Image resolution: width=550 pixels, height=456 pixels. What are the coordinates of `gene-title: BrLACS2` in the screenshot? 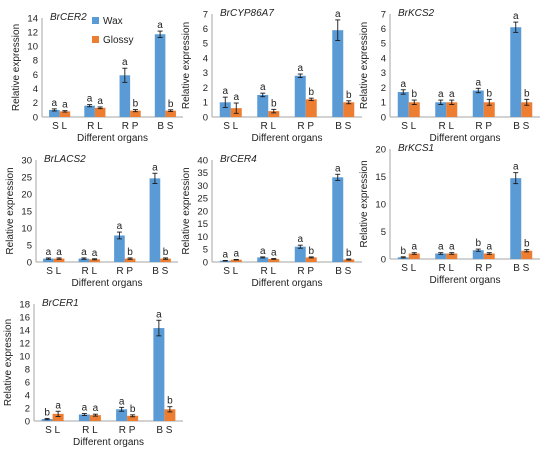 It's located at (65, 159).